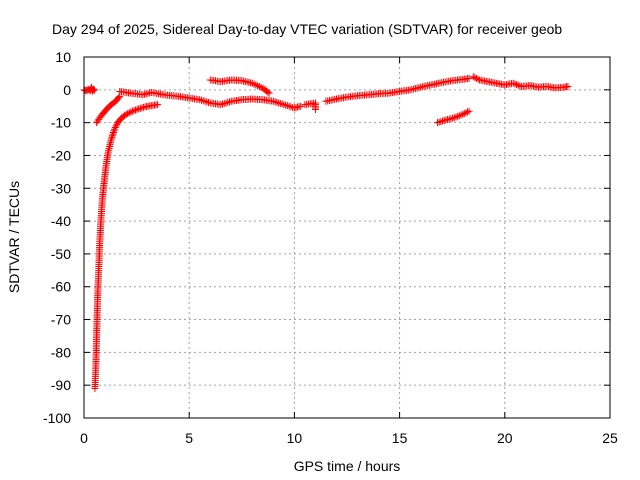 Image resolution: width=640 pixels, height=480 pixels. I want to click on y-tick-label: -10, so click(61, 123).